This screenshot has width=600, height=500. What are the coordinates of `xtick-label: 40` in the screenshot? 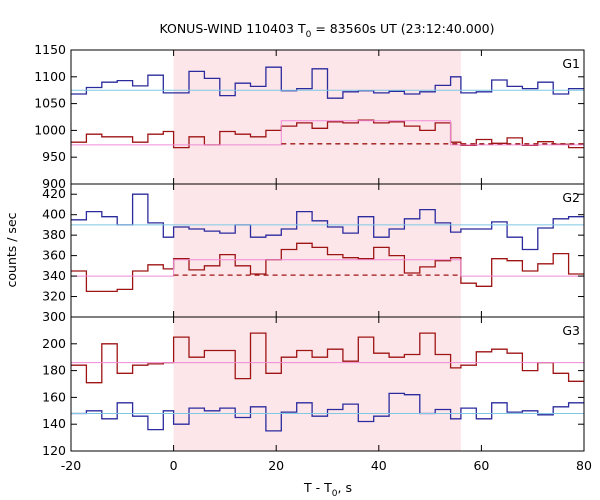 It's located at (379, 465).